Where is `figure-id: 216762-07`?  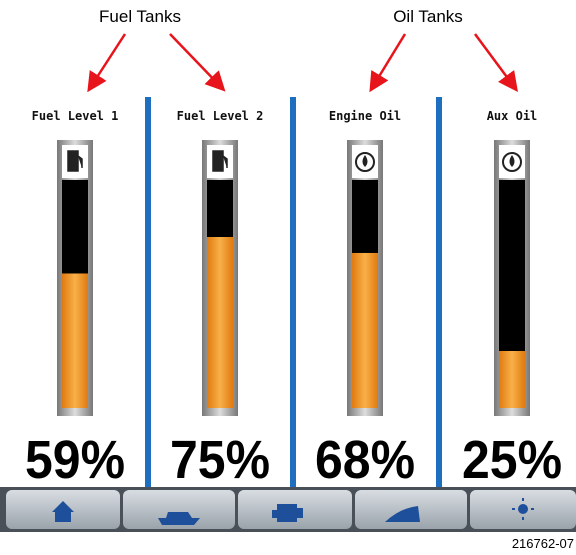
figure-id: 216762-07 is located at coordinates (543, 543).